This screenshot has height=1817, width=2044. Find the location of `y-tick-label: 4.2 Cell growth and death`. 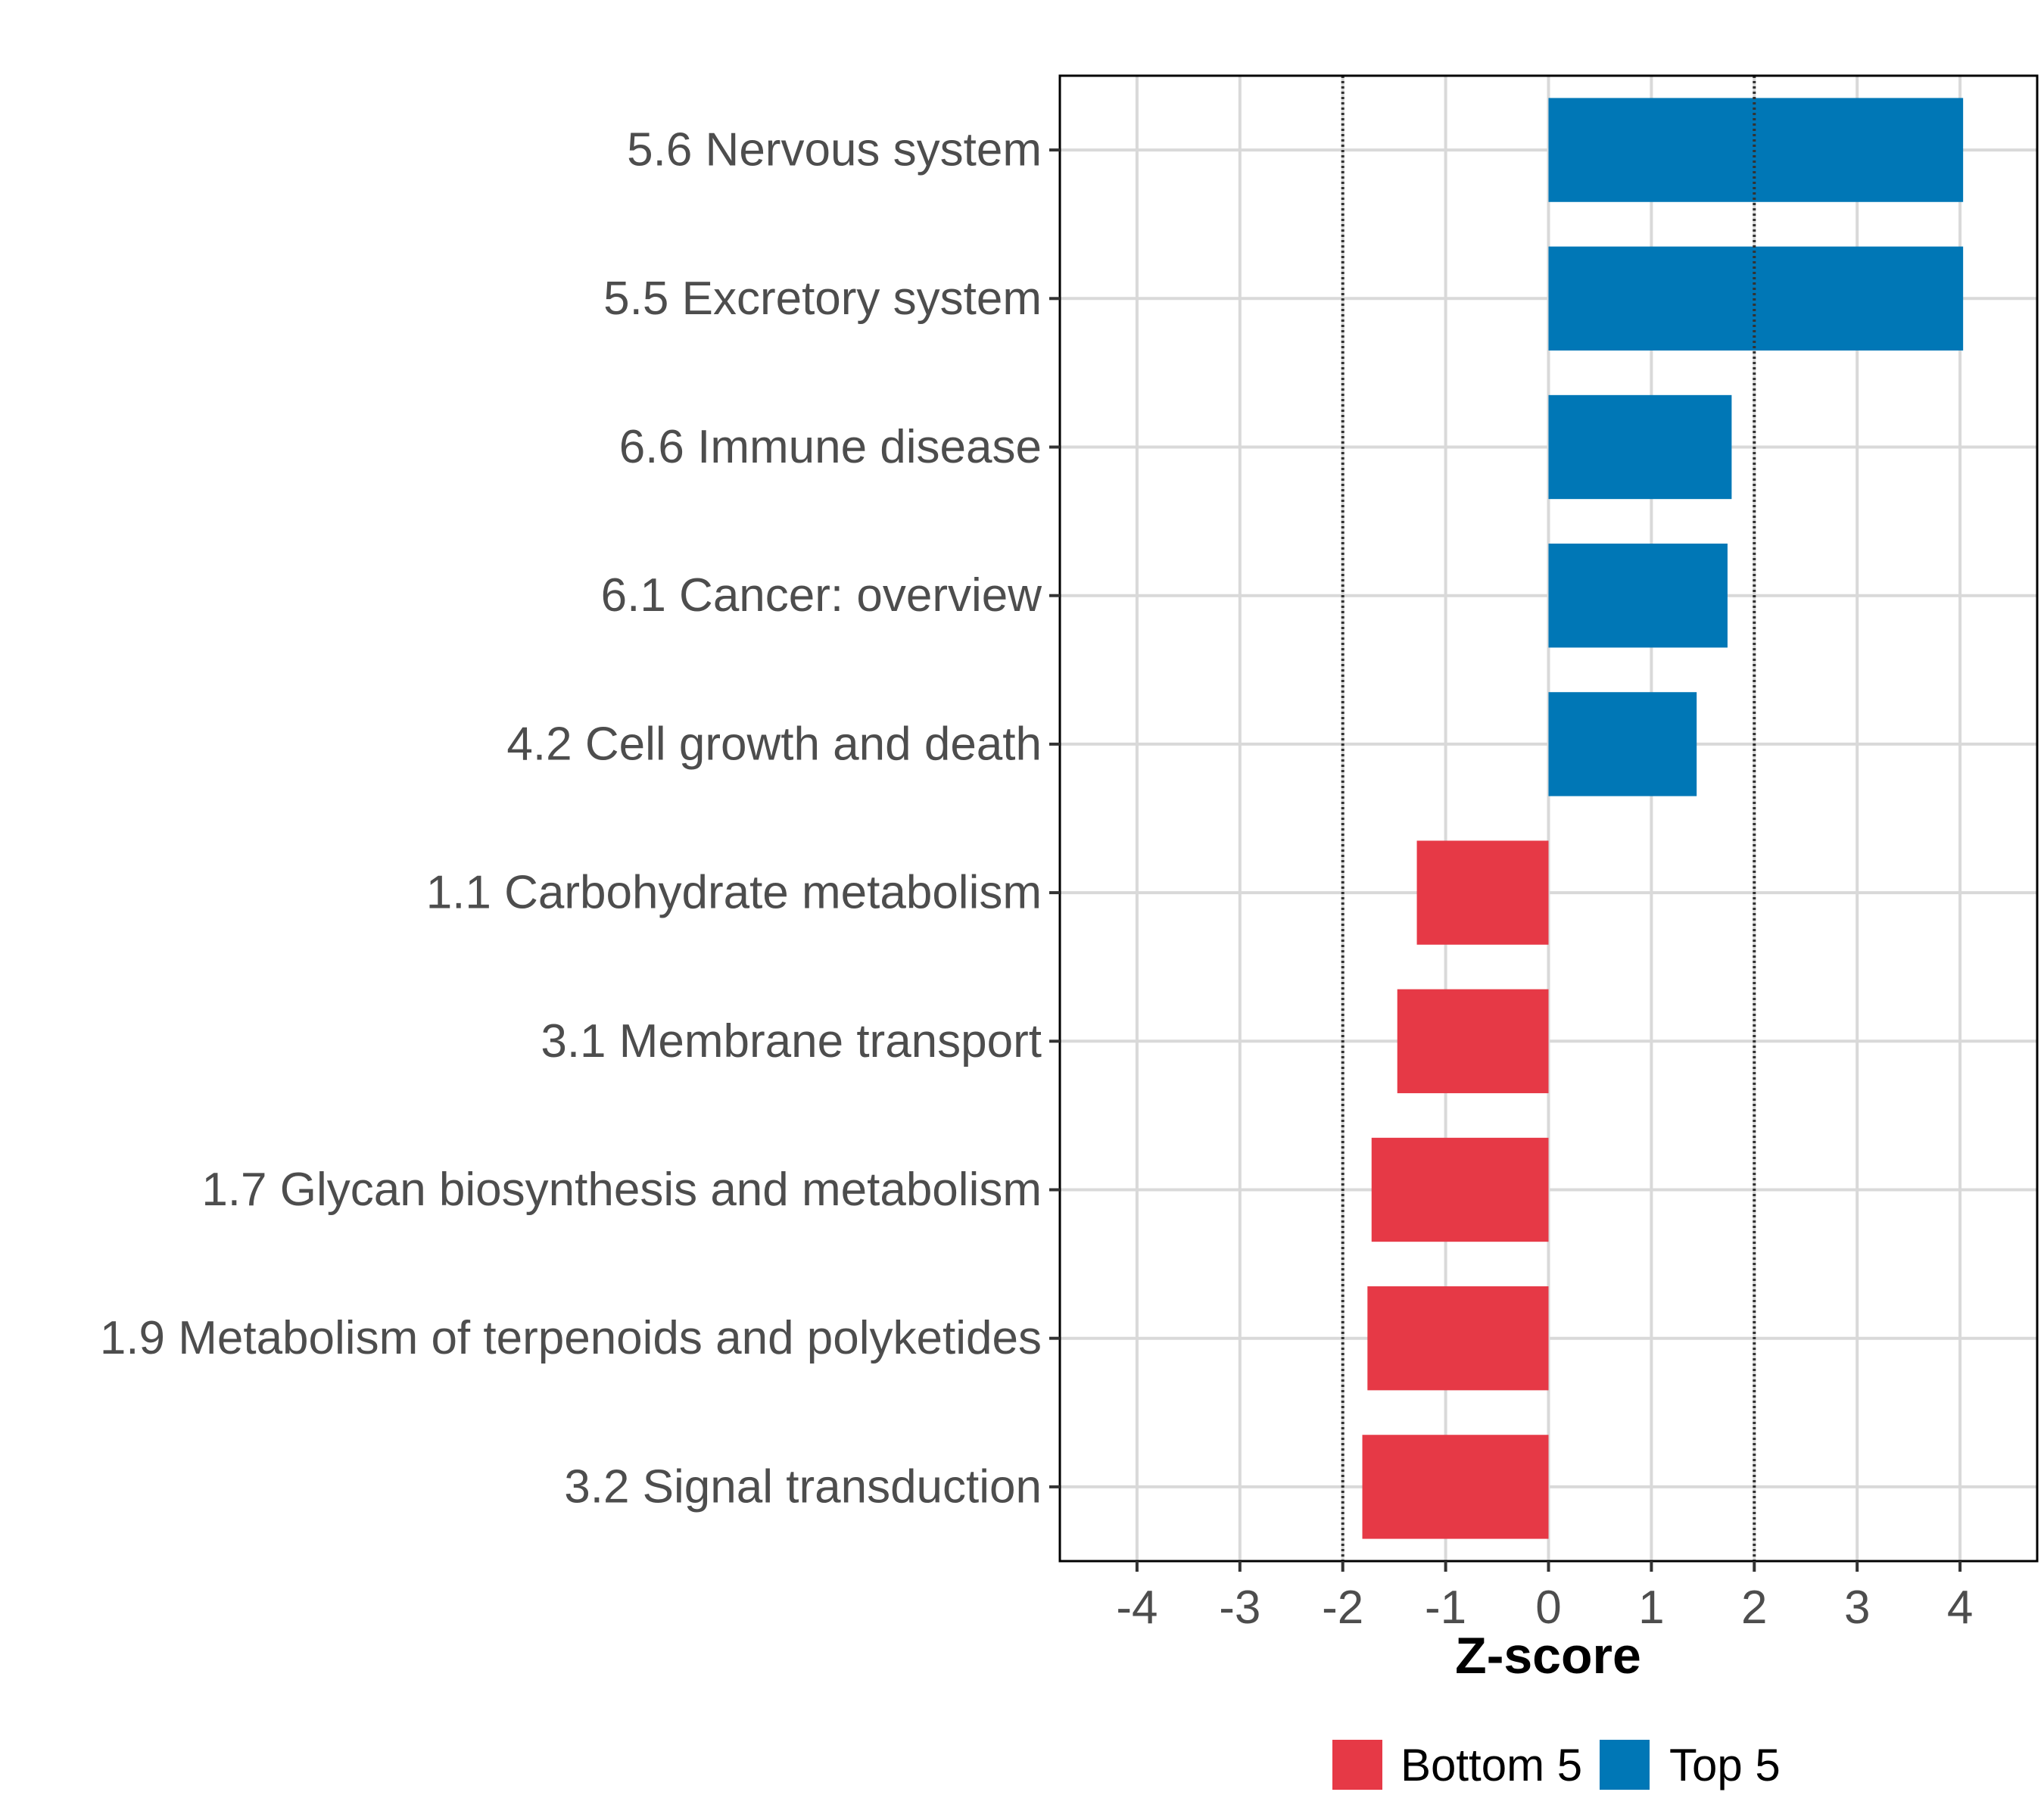

y-tick-label: 4.2 Cell growth and death is located at coordinates (774, 744).